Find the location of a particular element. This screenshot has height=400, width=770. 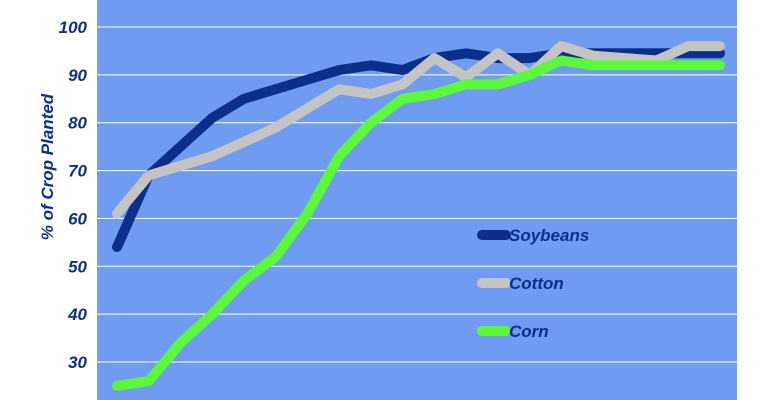

legend-label-corn: Corn is located at coordinates (529, 331).